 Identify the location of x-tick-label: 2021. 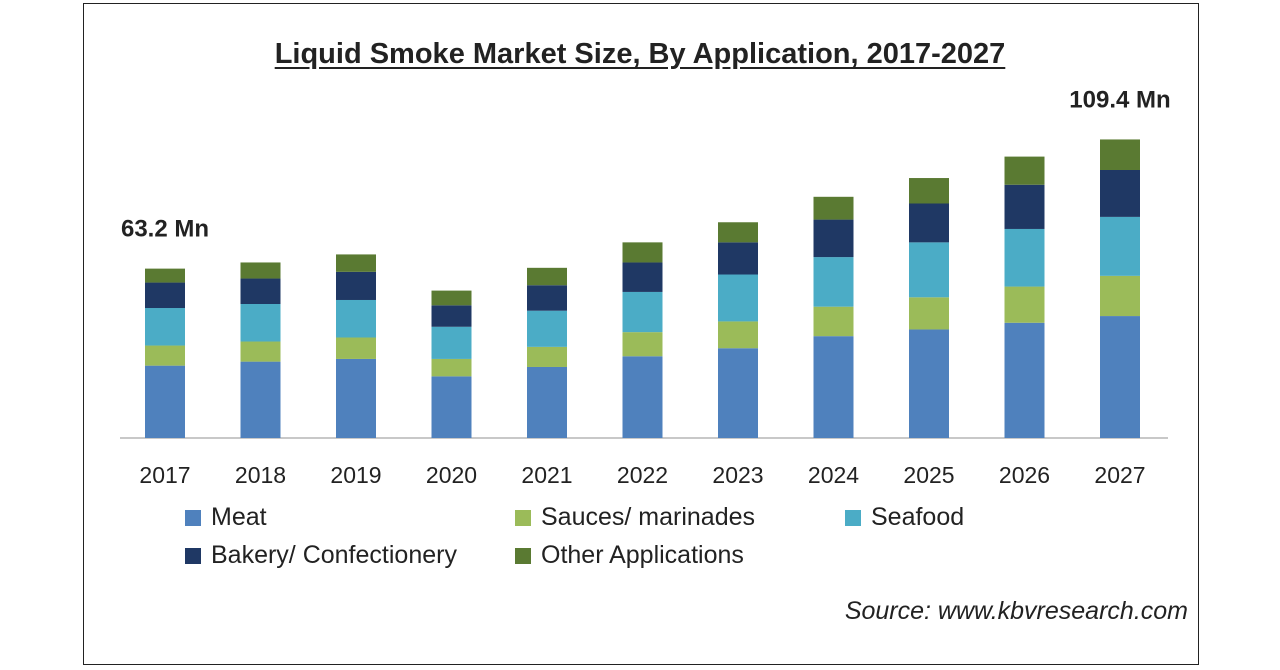
(546, 475).